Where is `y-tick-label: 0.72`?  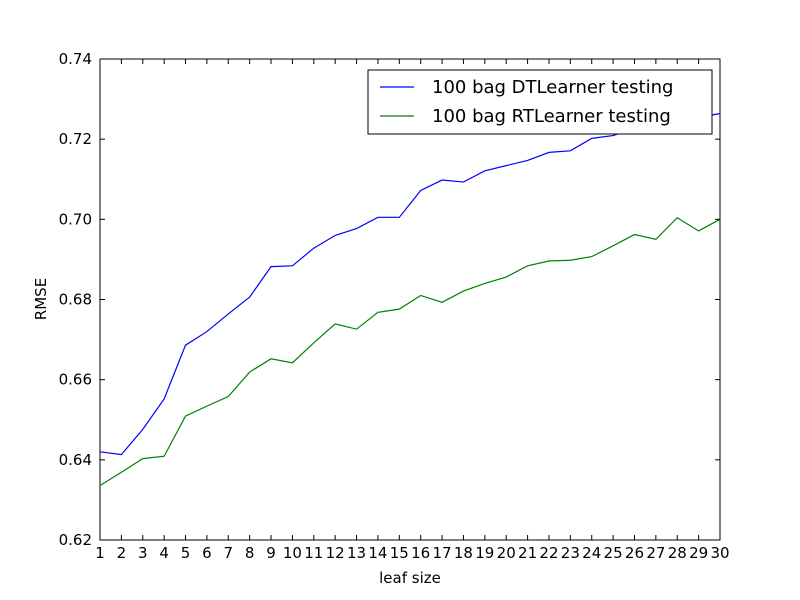 y-tick-label: 0.72 is located at coordinates (75, 139).